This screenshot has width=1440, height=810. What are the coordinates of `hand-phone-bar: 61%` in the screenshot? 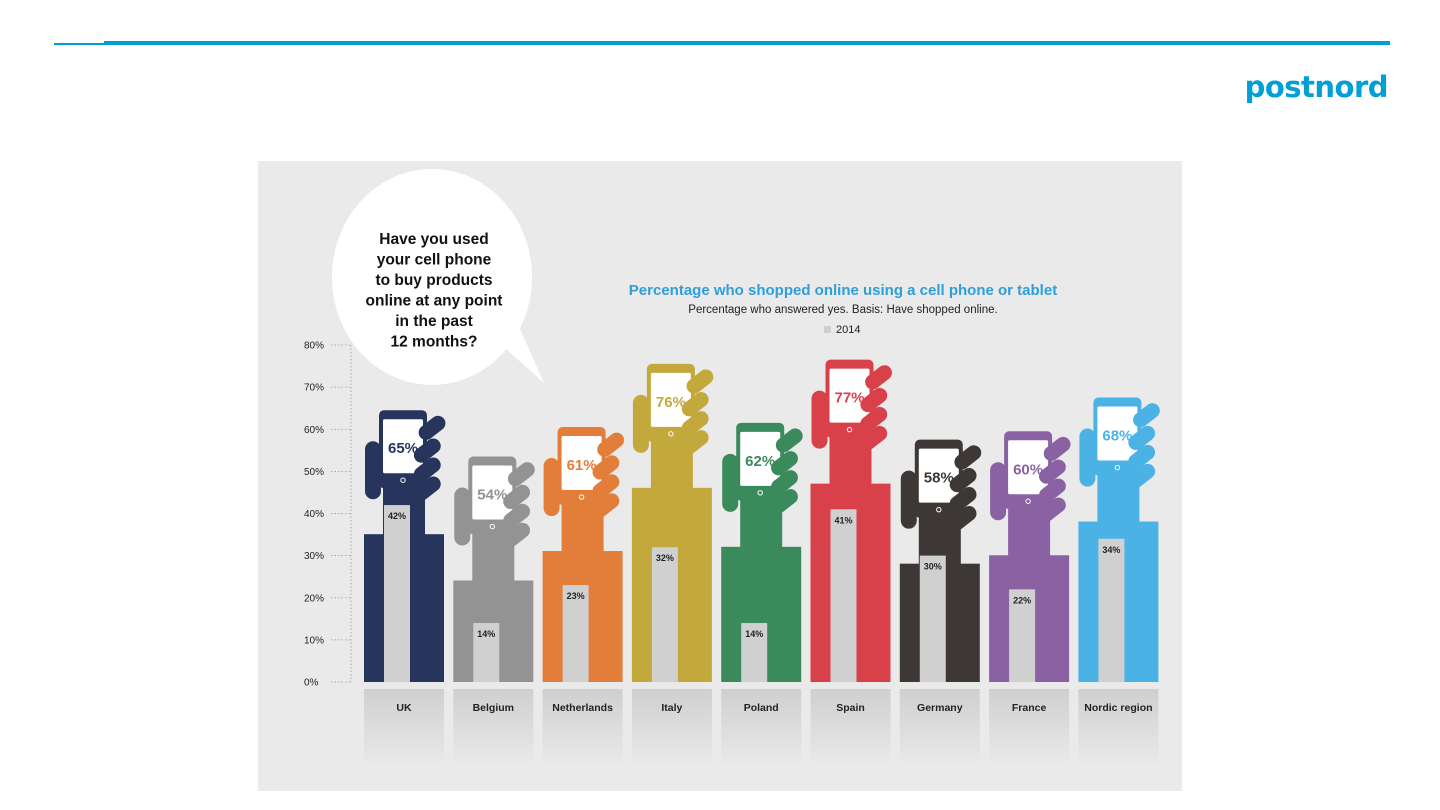 It's located at (583, 554).